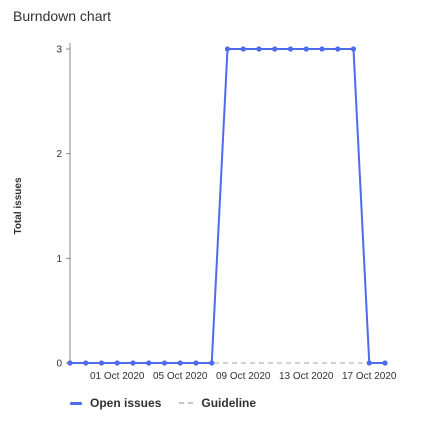  I want to click on x-tick-label: 01 Oct 2020, so click(117, 376).